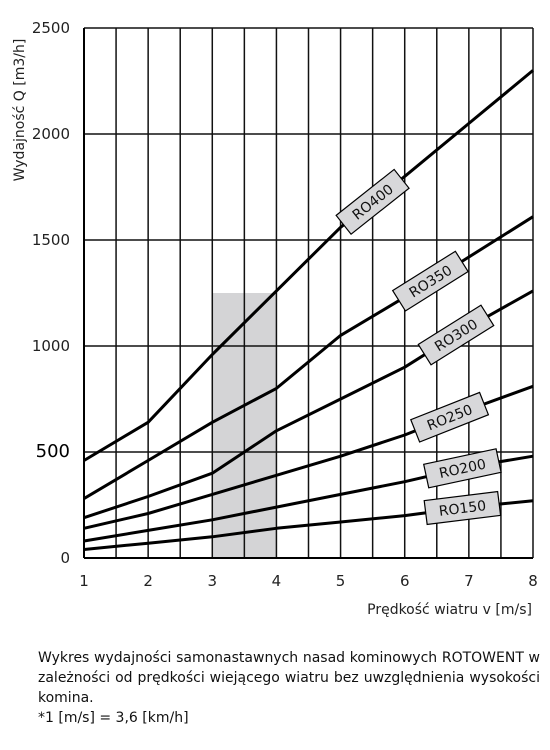  Describe the element at coordinates (405, 581) in the screenshot. I see `x-tick-label: 6` at that location.